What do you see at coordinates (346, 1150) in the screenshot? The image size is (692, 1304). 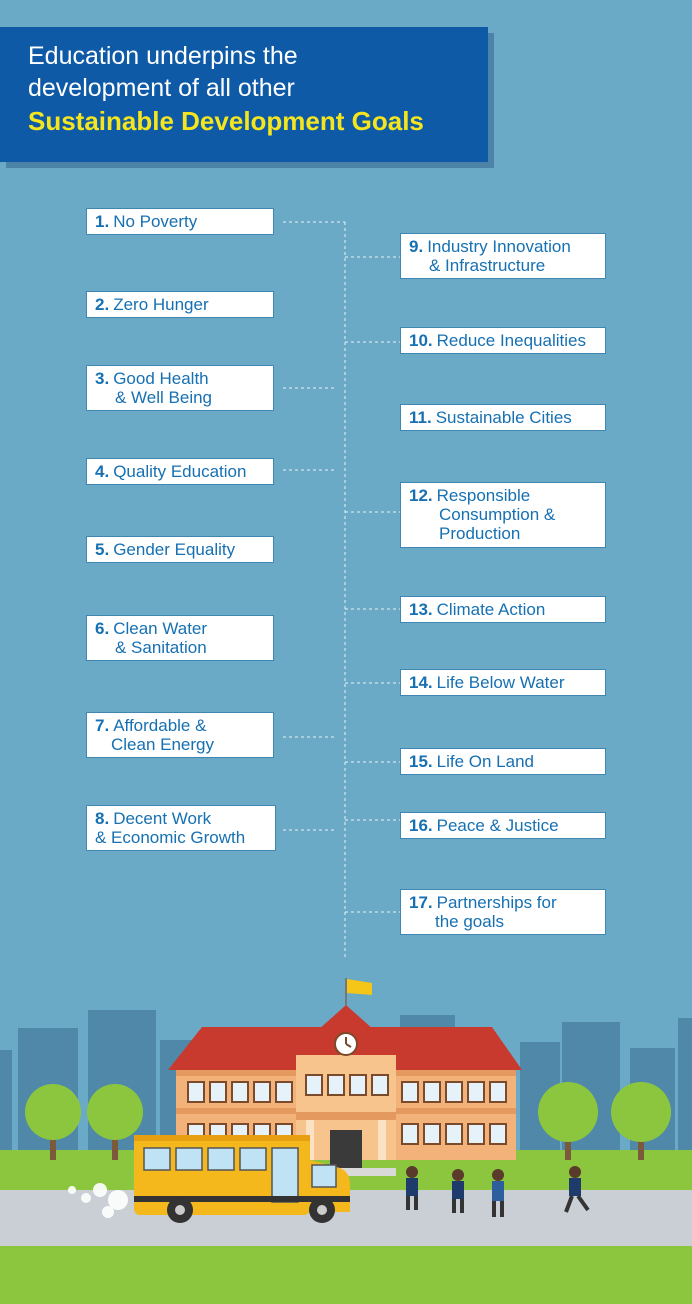 I see `school-door` at bounding box center [346, 1150].